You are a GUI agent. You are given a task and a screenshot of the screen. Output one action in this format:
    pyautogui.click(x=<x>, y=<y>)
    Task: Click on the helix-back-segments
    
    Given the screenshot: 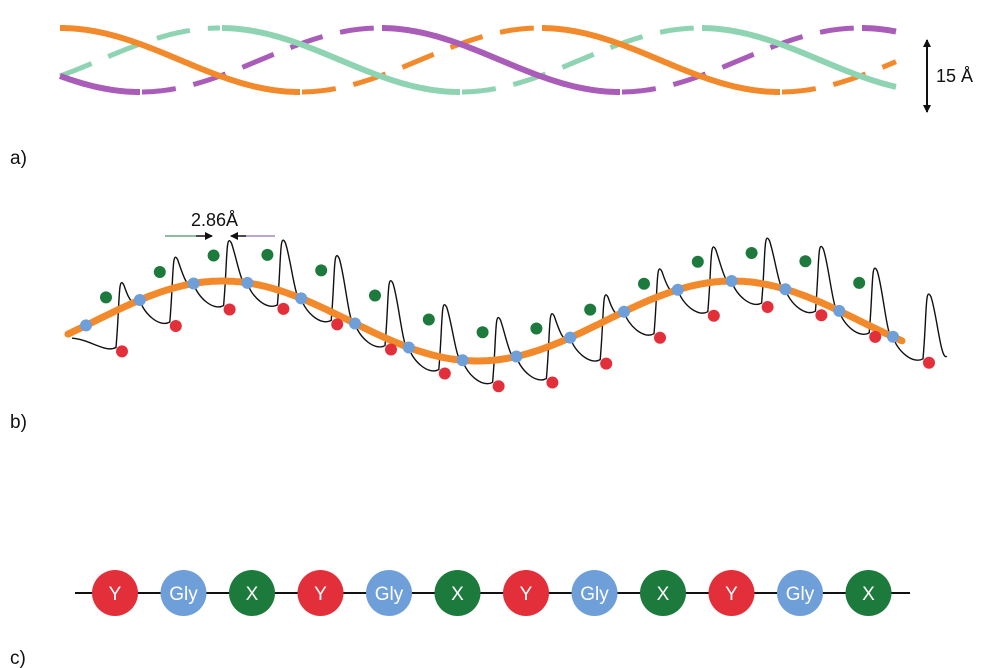 What is the action you would take?
    pyautogui.click(x=478, y=60)
    